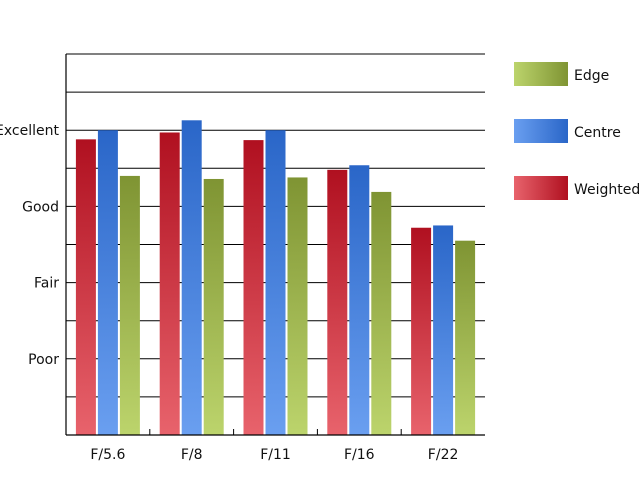  What do you see at coordinates (43, 360) in the screenshot?
I see `y-tick-label: Poor` at bounding box center [43, 360].